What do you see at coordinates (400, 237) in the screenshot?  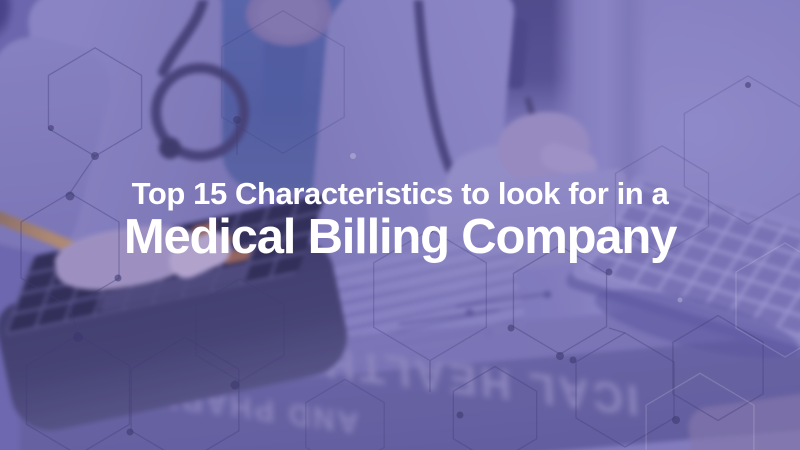 I see `title-line-2: Medical Billing Company` at bounding box center [400, 237].